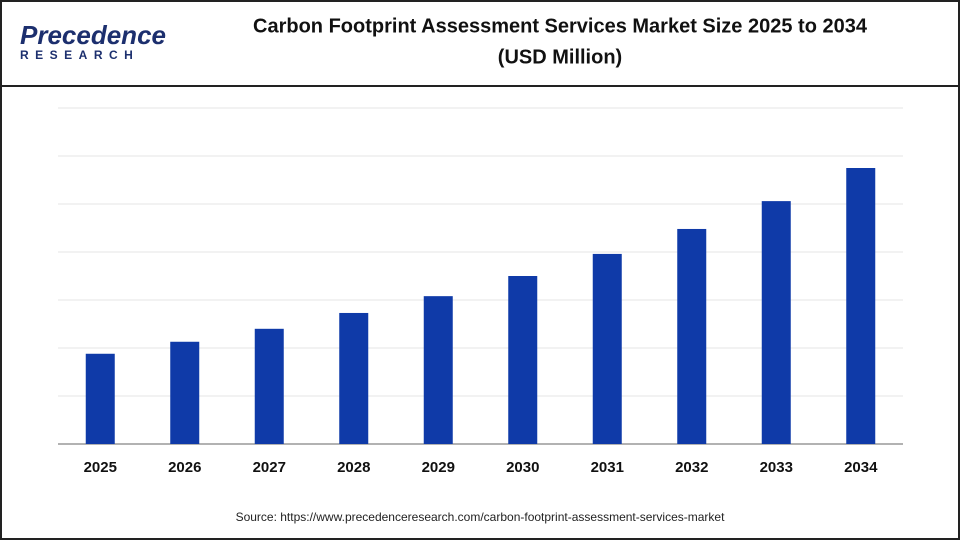 This screenshot has height=540, width=960. I want to click on x-tick-label: 2025, so click(100, 467).